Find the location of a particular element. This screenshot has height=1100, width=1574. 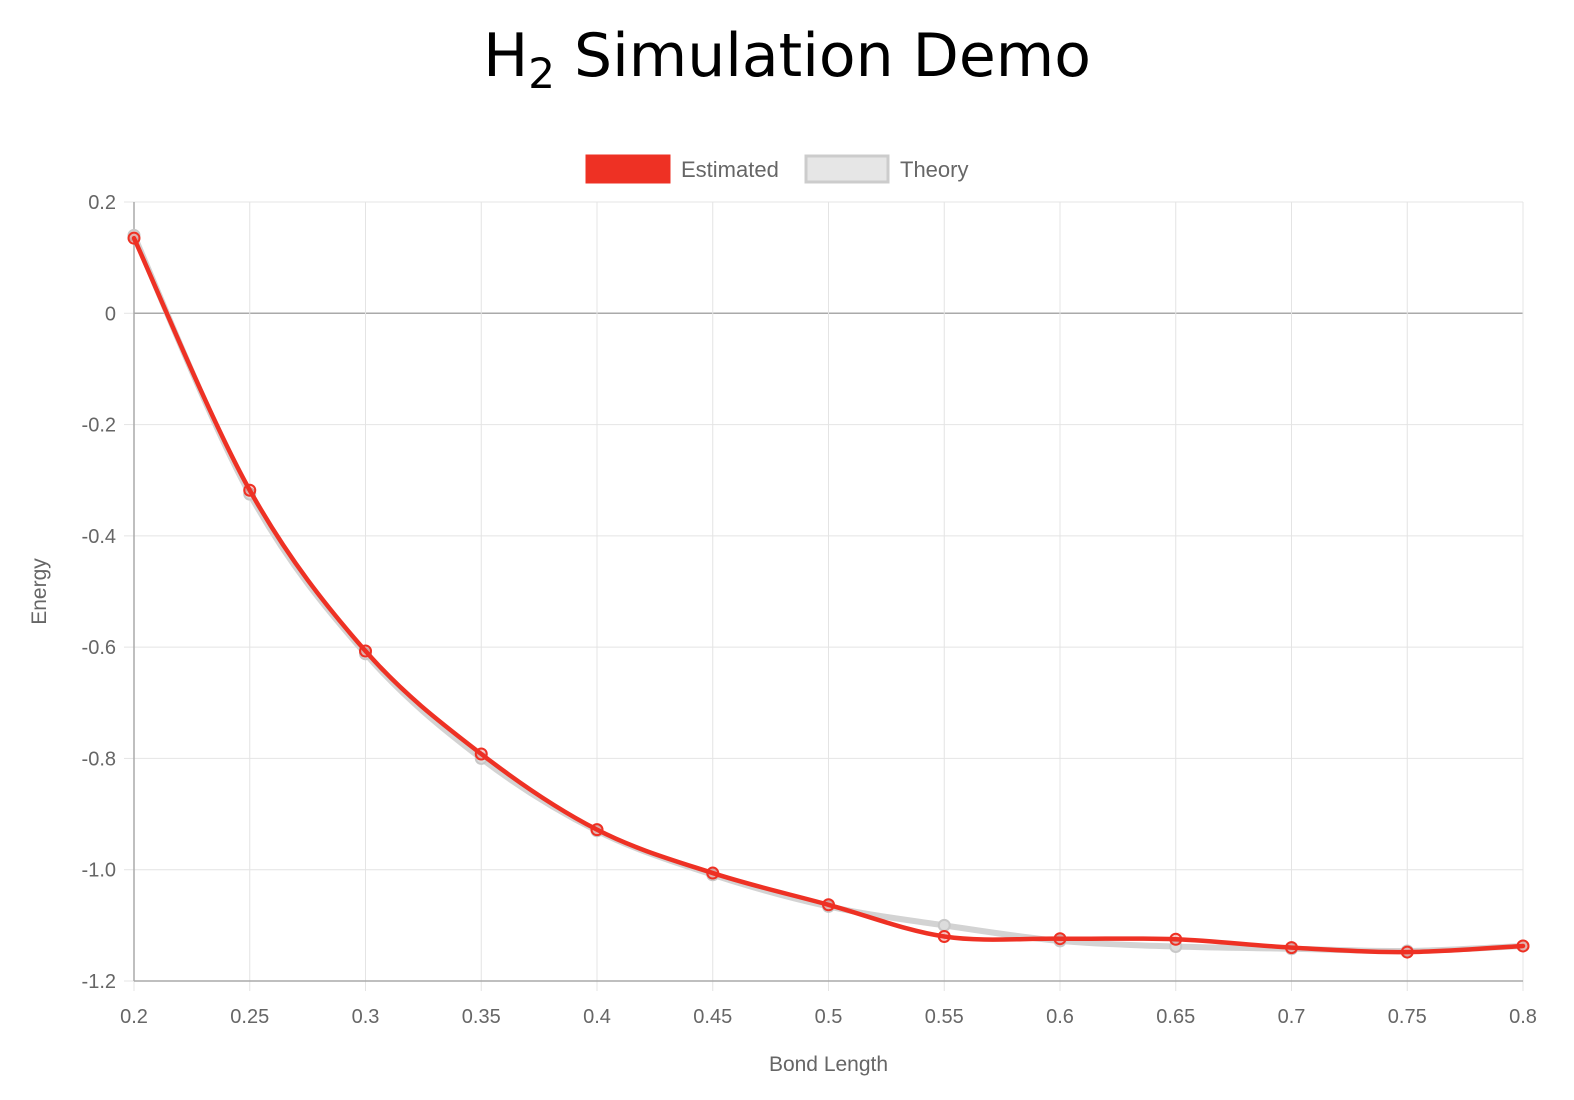

legend-label-estimated: Estimated is located at coordinates (730, 169).